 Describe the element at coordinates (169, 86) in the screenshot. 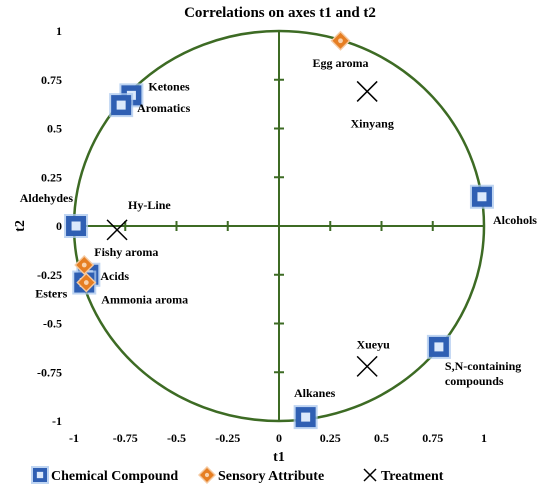

I see `ketones-label: Ketones` at that location.